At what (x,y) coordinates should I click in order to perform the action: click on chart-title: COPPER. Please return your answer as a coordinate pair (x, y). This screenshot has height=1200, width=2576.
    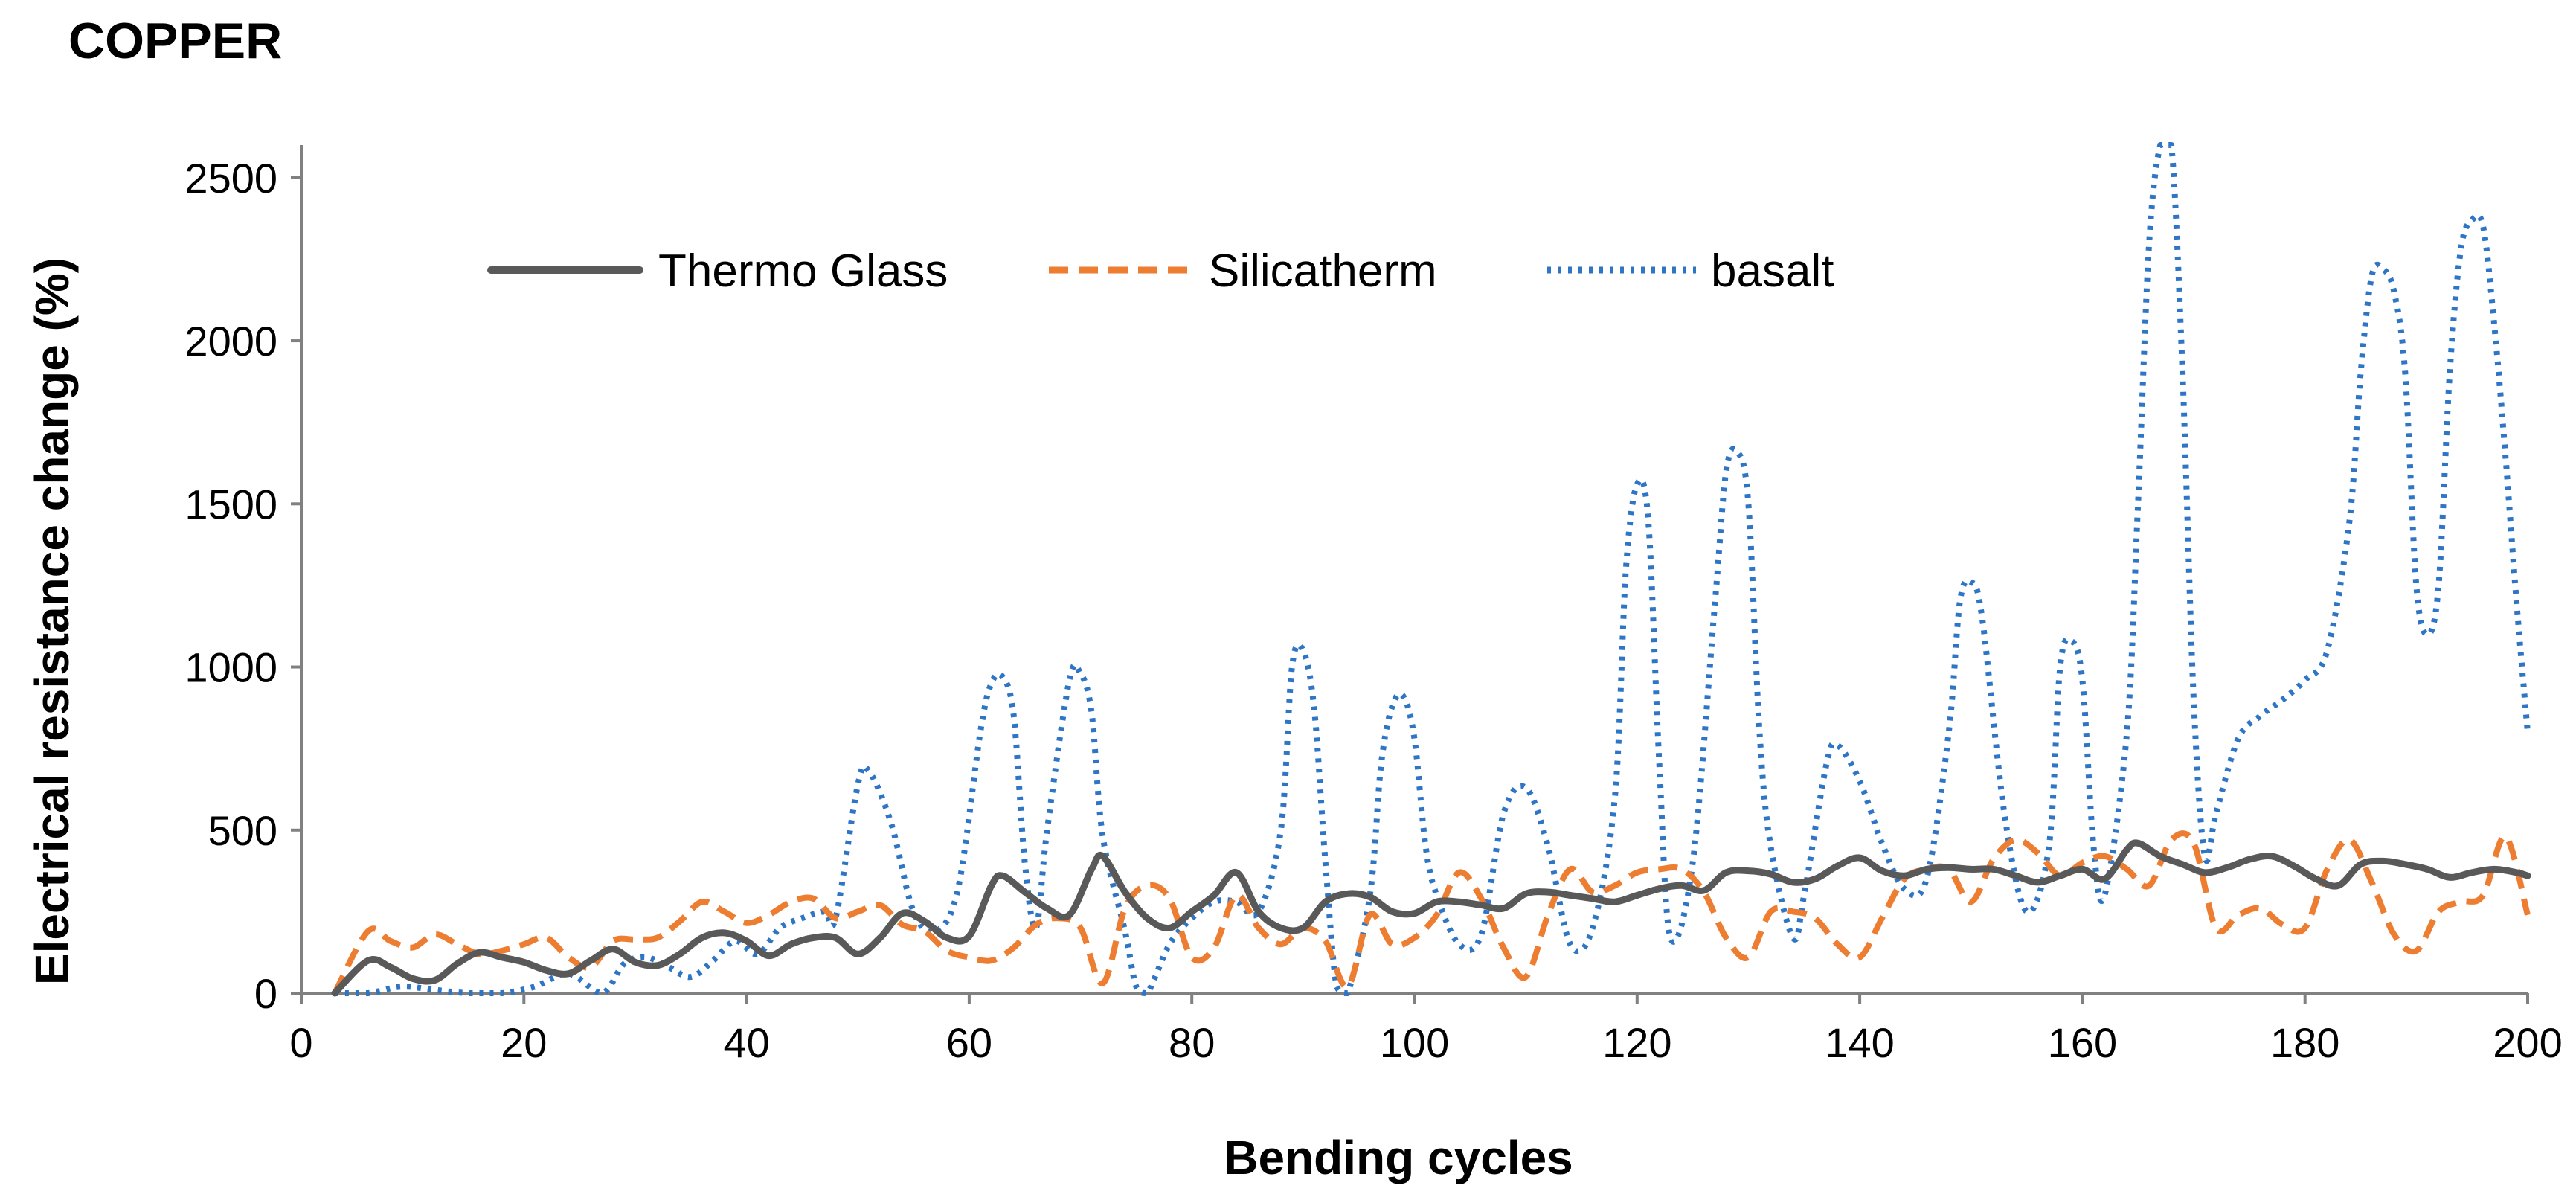
    Looking at the image, I should click on (175, 41).